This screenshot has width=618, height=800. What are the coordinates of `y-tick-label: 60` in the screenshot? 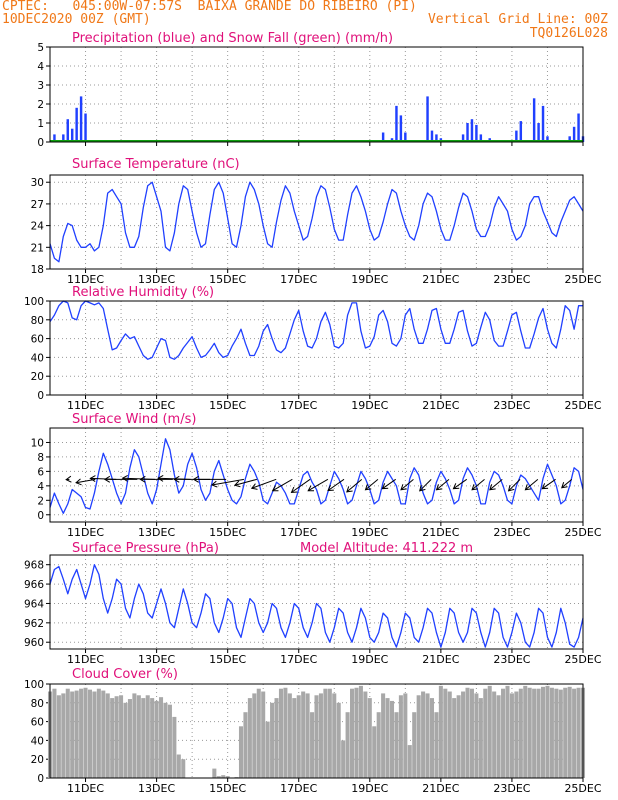 It's located at (37, 340).